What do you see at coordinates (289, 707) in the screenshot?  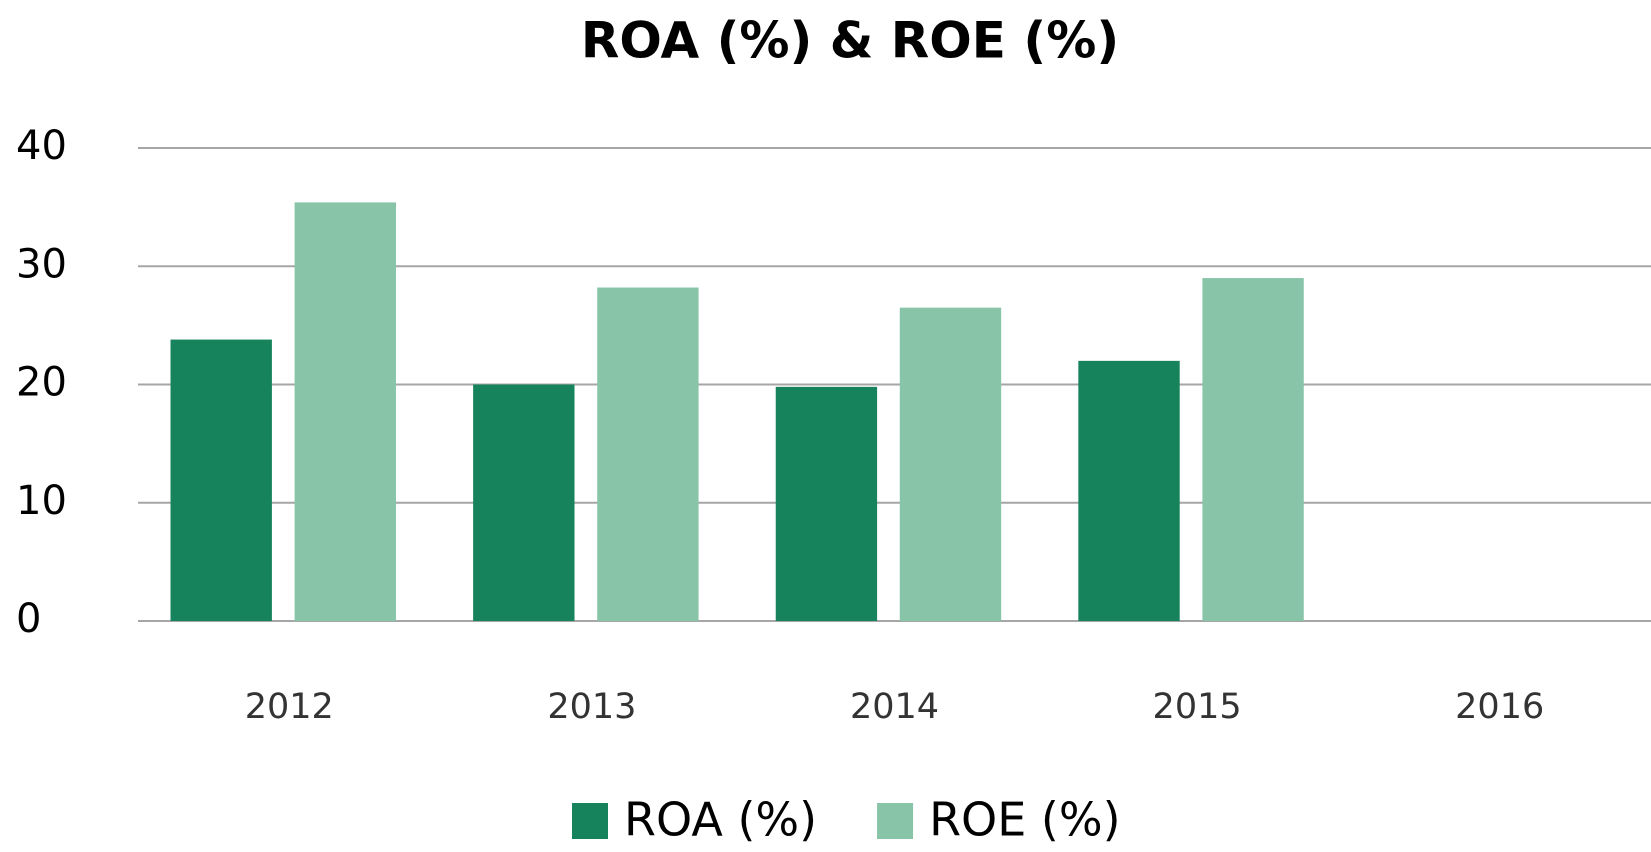 I see `x-tick-label: 2012` at bounding box center [289, 707].